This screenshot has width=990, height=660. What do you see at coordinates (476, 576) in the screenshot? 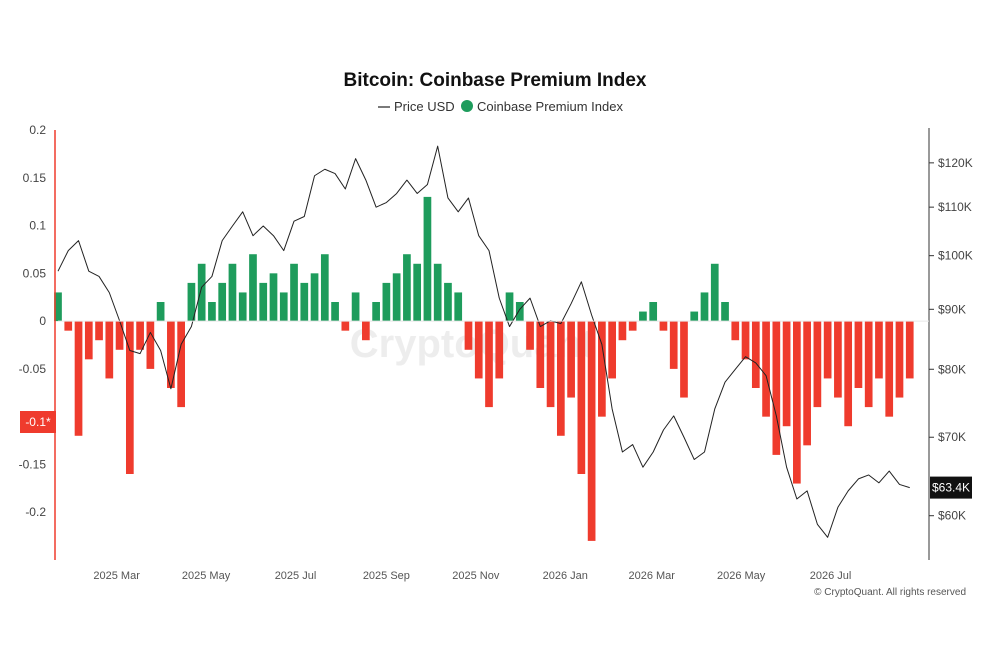
I see `x-tick-label: 2025 Nov` at bounding box center [476, 576].